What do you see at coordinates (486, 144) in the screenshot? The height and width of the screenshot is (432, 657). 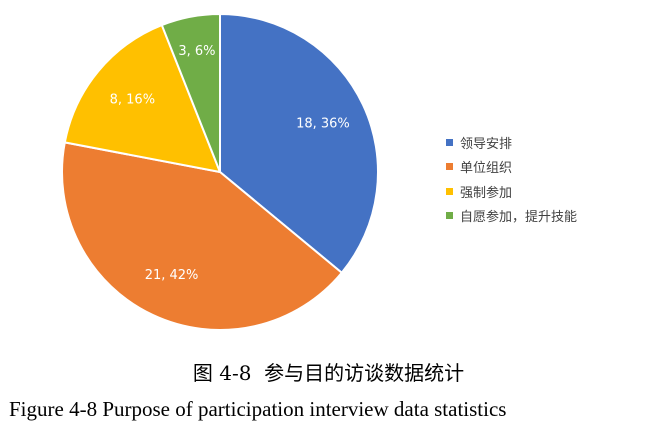 I see `legend-label: 领导安排` at bounding box center [486, 144].